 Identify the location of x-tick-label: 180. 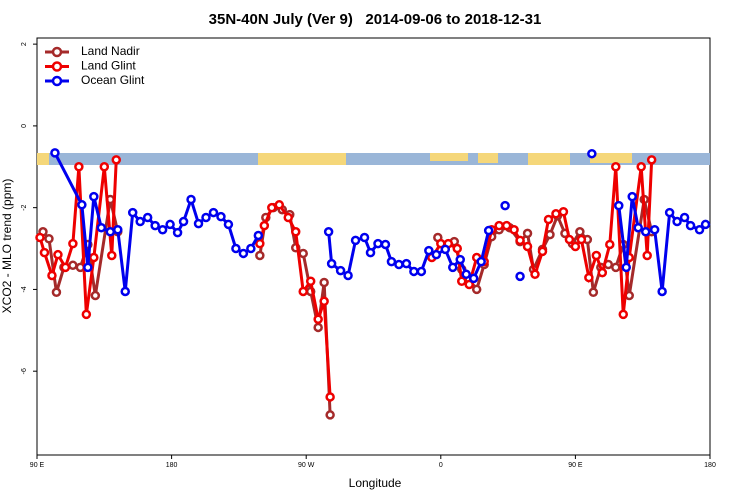
(710, 465).